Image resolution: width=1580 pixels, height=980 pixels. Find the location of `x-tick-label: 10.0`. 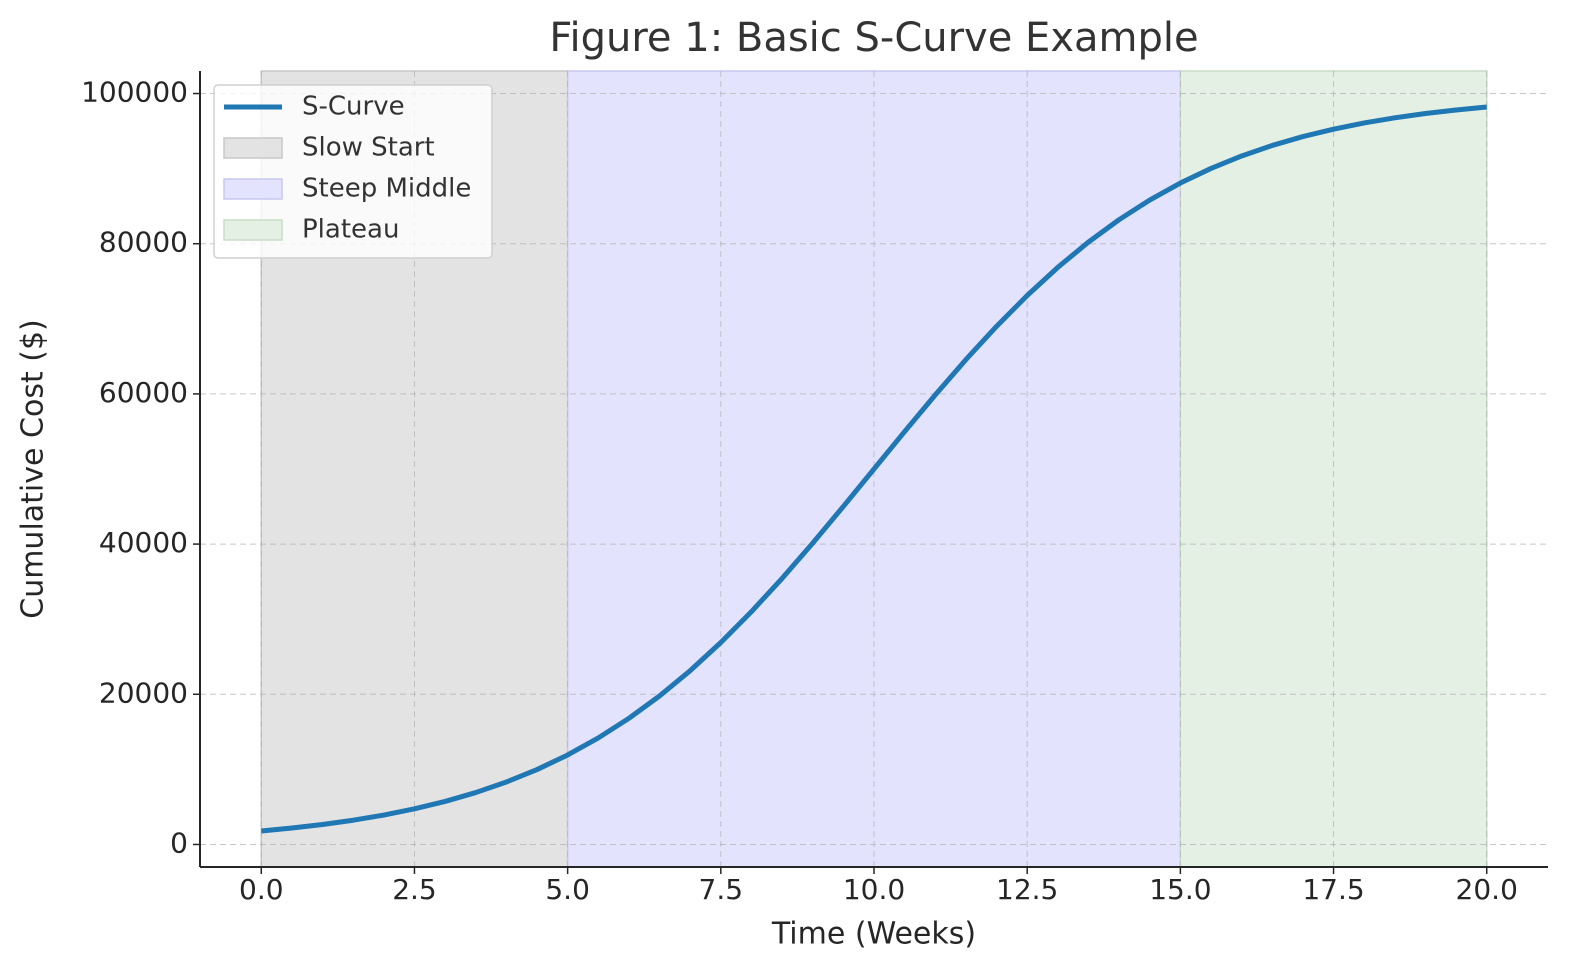

x-tick-label: 10.0 is located at coordinates (874, 889).